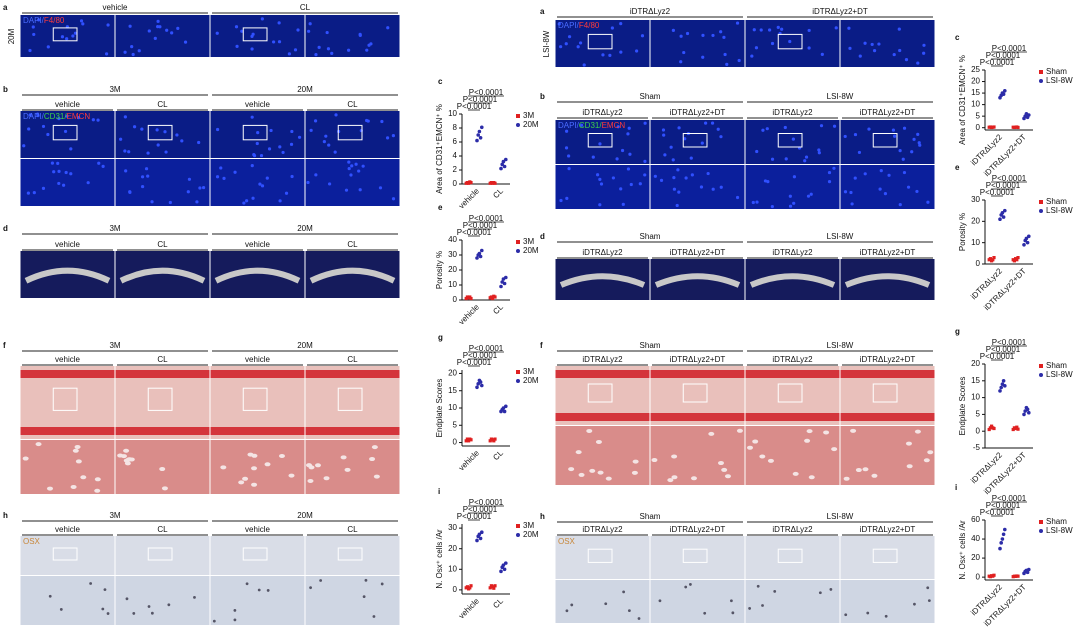  I want to click on group-header: Sham, so click(650, 345).